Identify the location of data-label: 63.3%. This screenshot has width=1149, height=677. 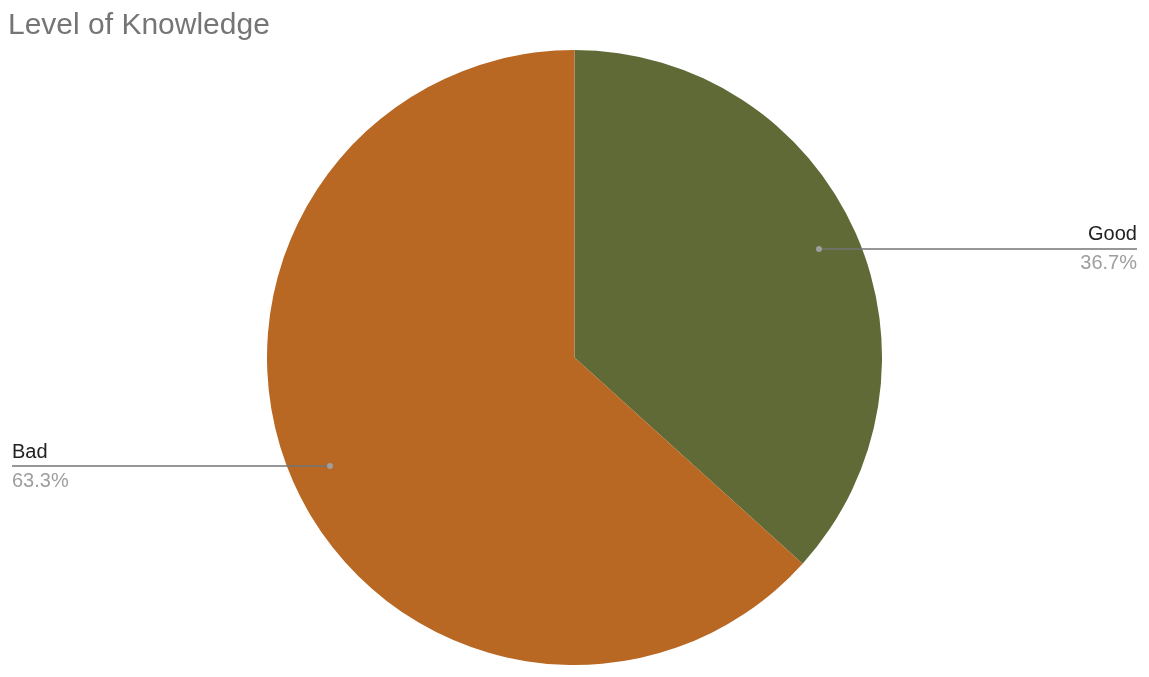
(40, 479).